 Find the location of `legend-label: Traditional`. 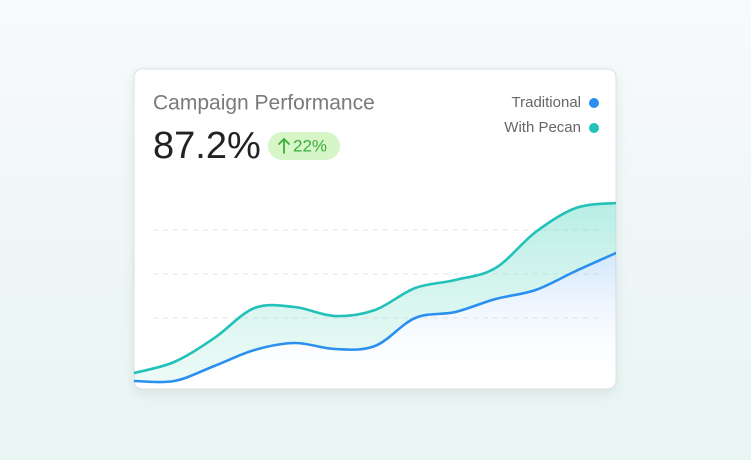

legend-label: Traditional is located at coordinates (546, 102).